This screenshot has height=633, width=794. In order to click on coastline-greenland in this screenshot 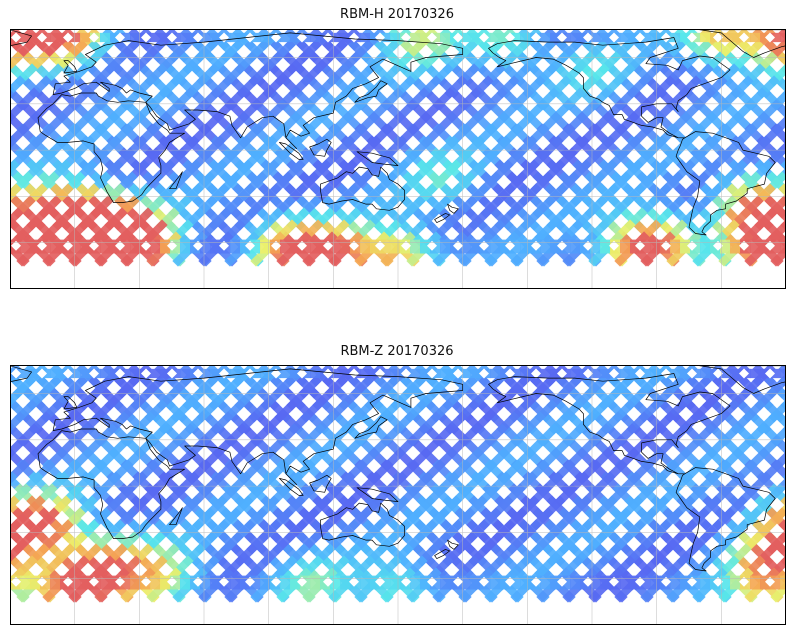, I will do `click(742, 379)`.